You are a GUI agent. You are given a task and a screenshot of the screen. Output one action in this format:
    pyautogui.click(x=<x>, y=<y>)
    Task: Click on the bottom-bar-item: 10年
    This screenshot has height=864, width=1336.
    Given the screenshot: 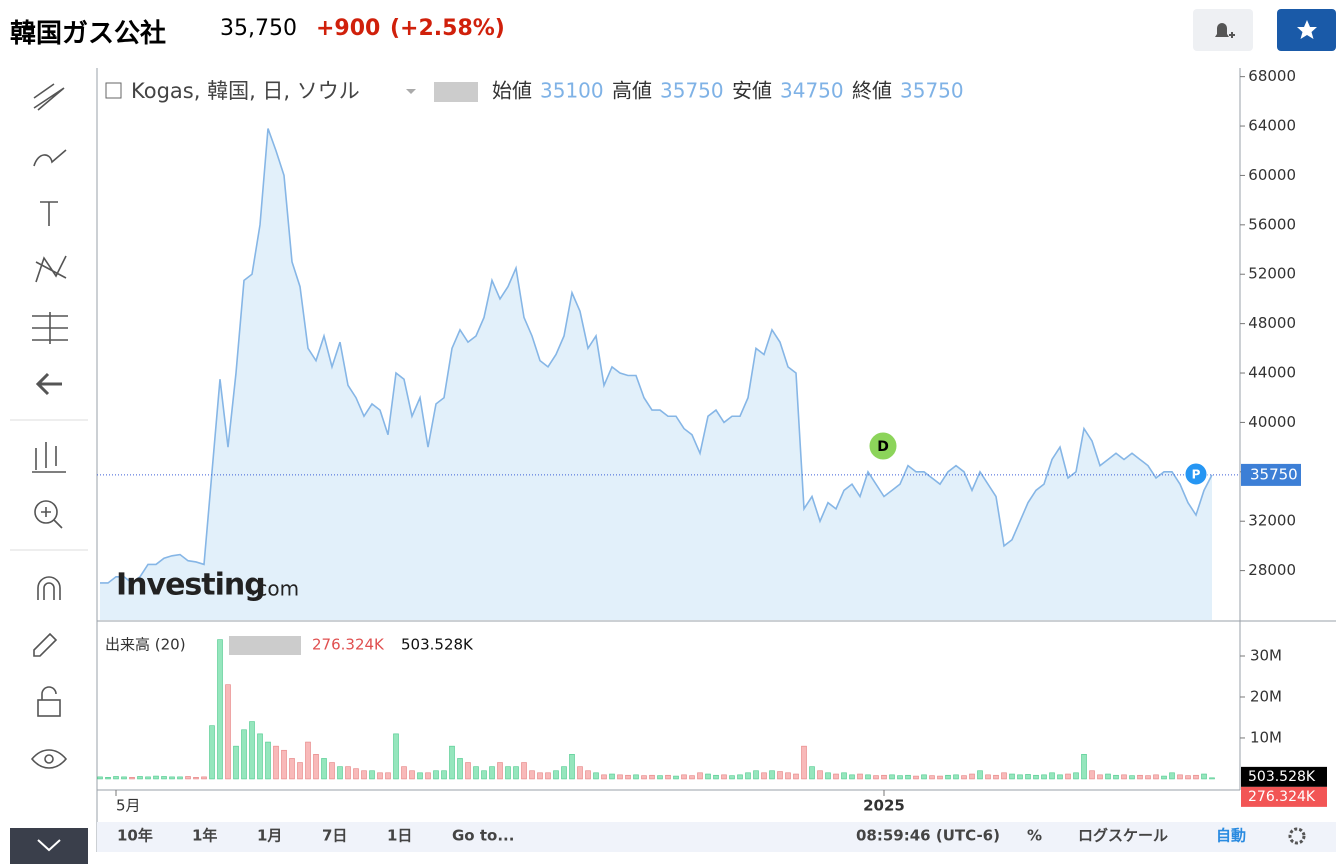 What is the action you would take?
    pyautogui.click(x=135, y=836)
    